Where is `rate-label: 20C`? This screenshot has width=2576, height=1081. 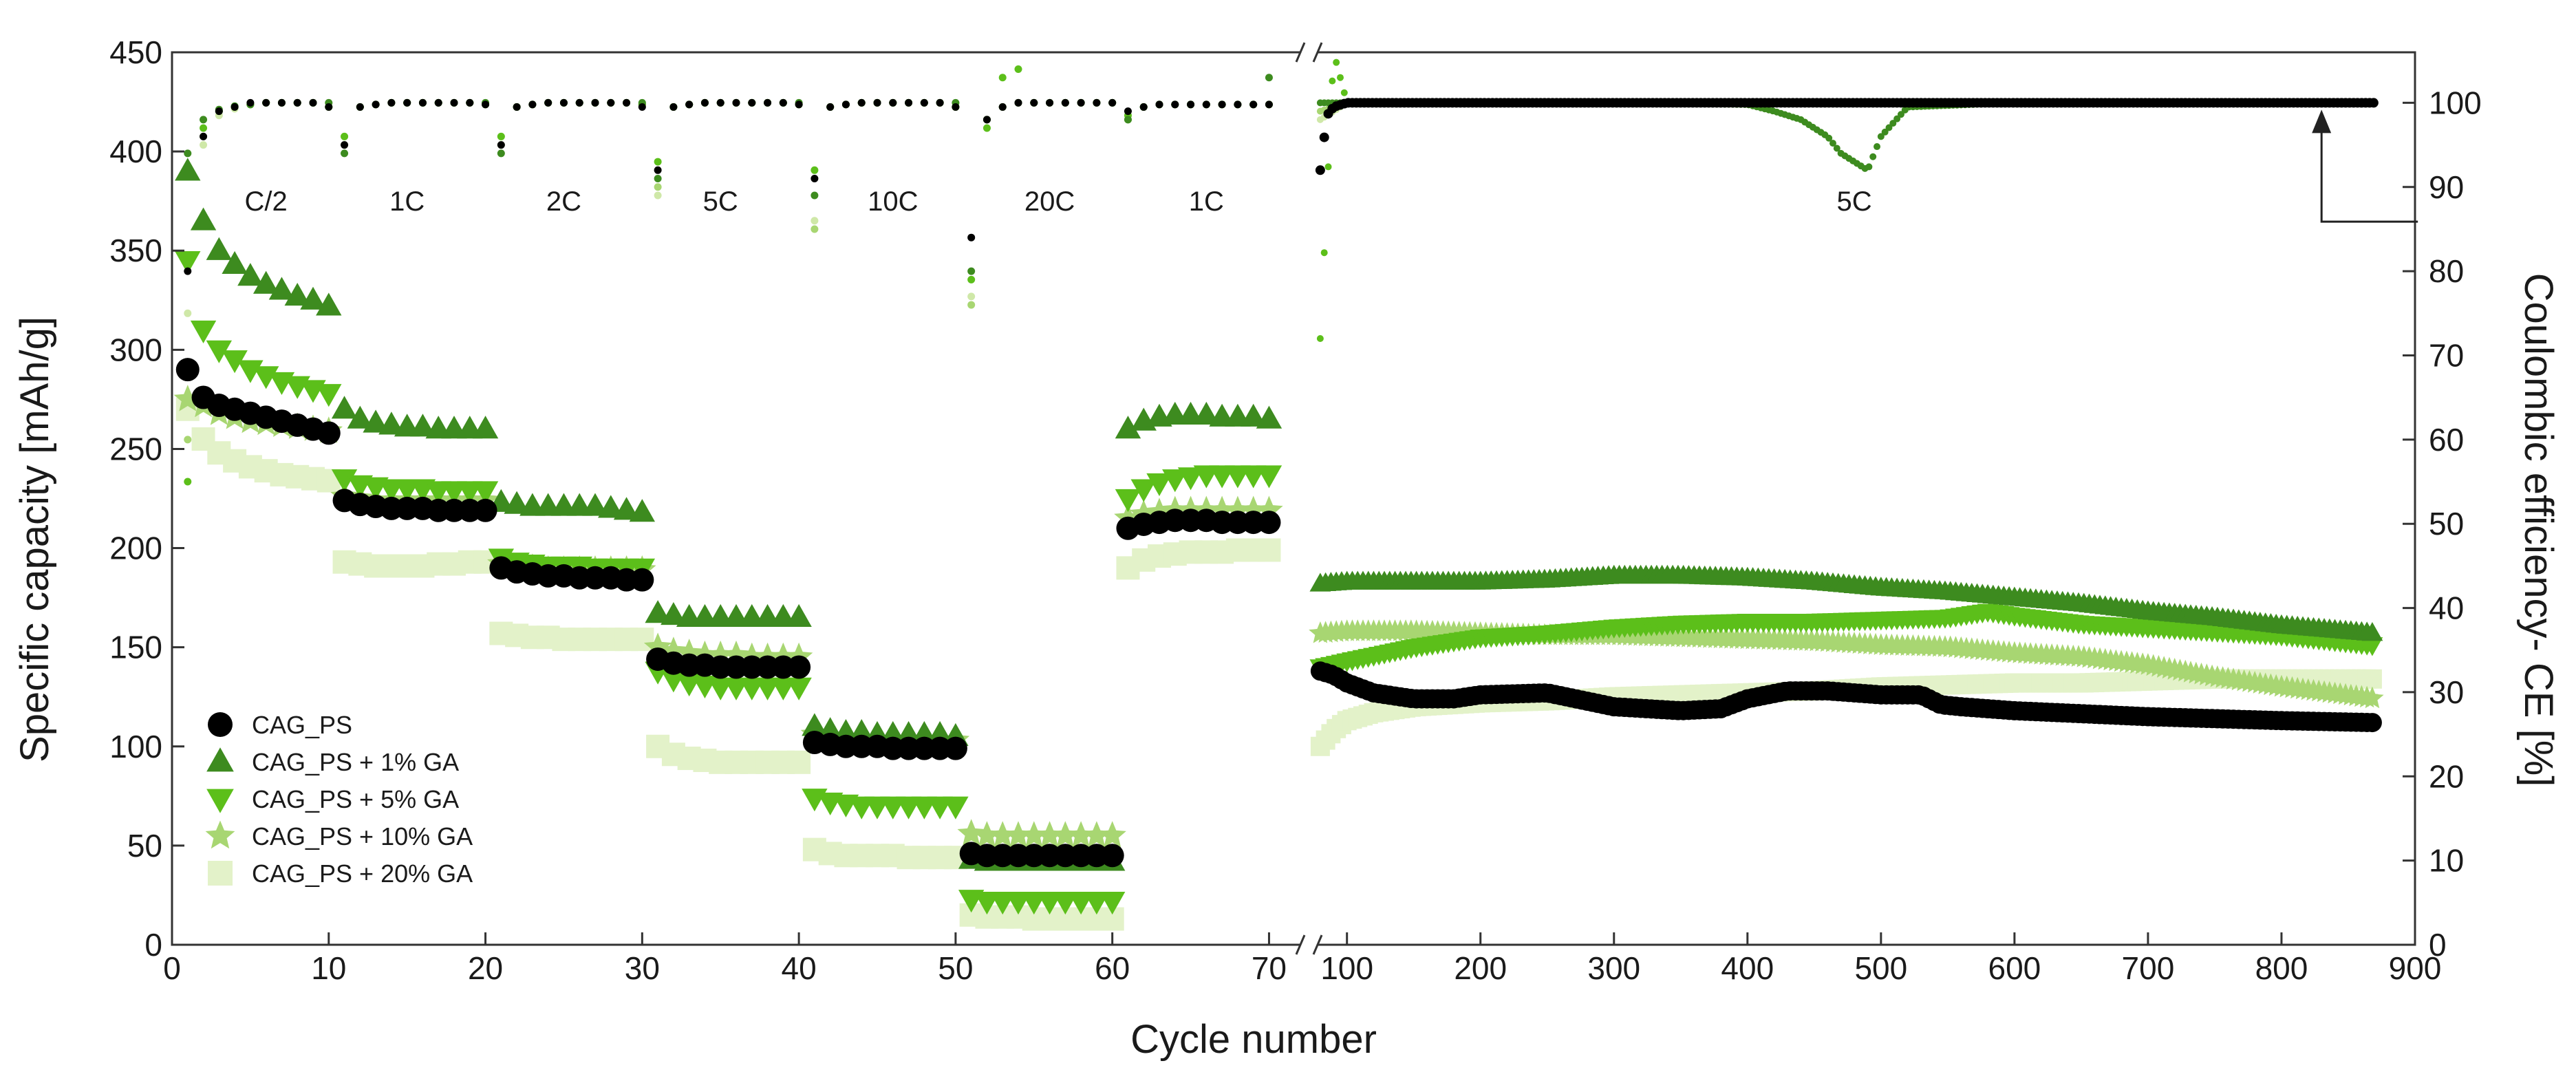
rate-label: 20C is located at coordinates (1049, 201).